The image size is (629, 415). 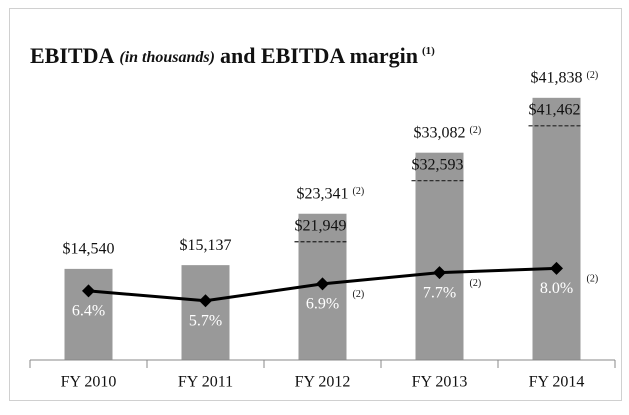 I want to click on x-tick-label: FY 2012, so click(x=323, y=382).